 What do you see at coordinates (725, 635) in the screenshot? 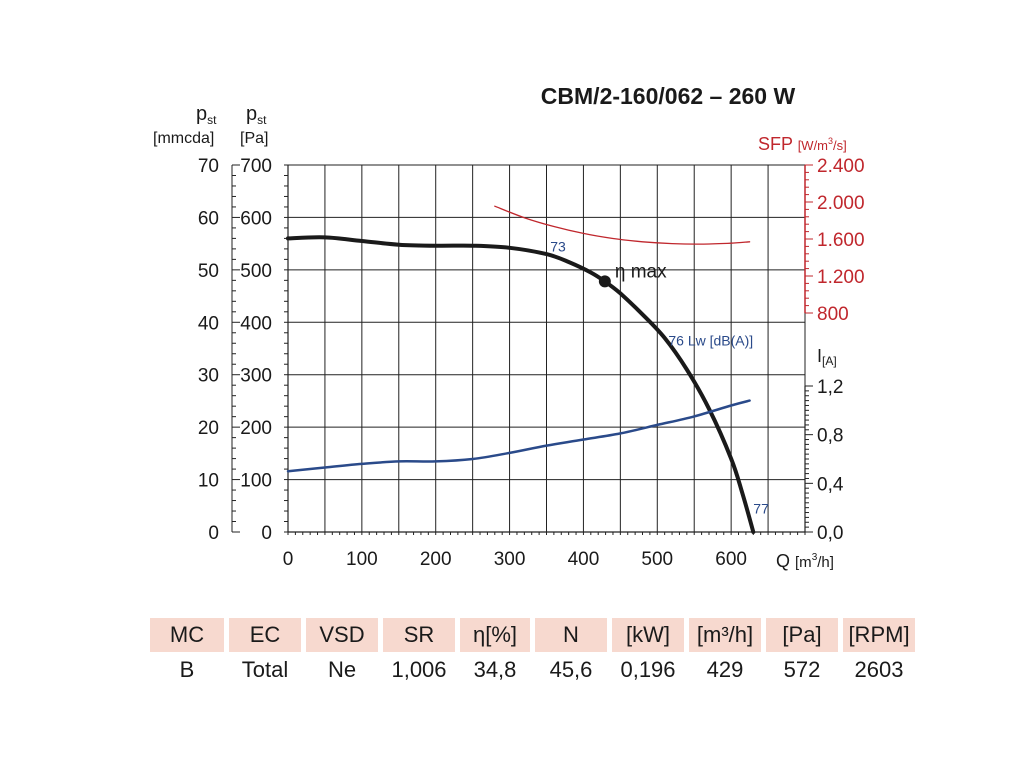
I see `spec-header-cell: [m³/h]` at bounding box center [725, 635].